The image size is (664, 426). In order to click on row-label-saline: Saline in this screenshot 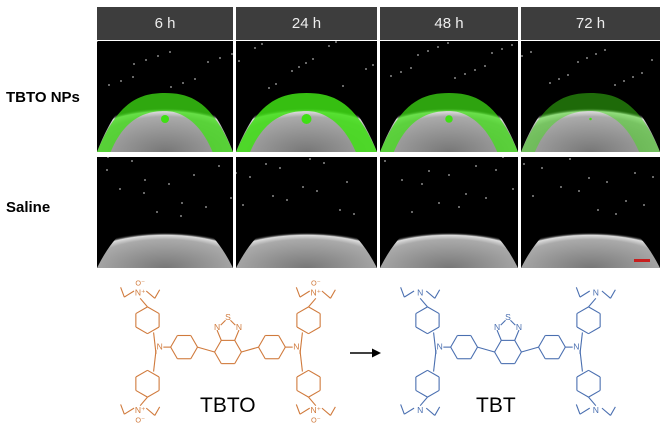, I will do `click(28, 207)`.